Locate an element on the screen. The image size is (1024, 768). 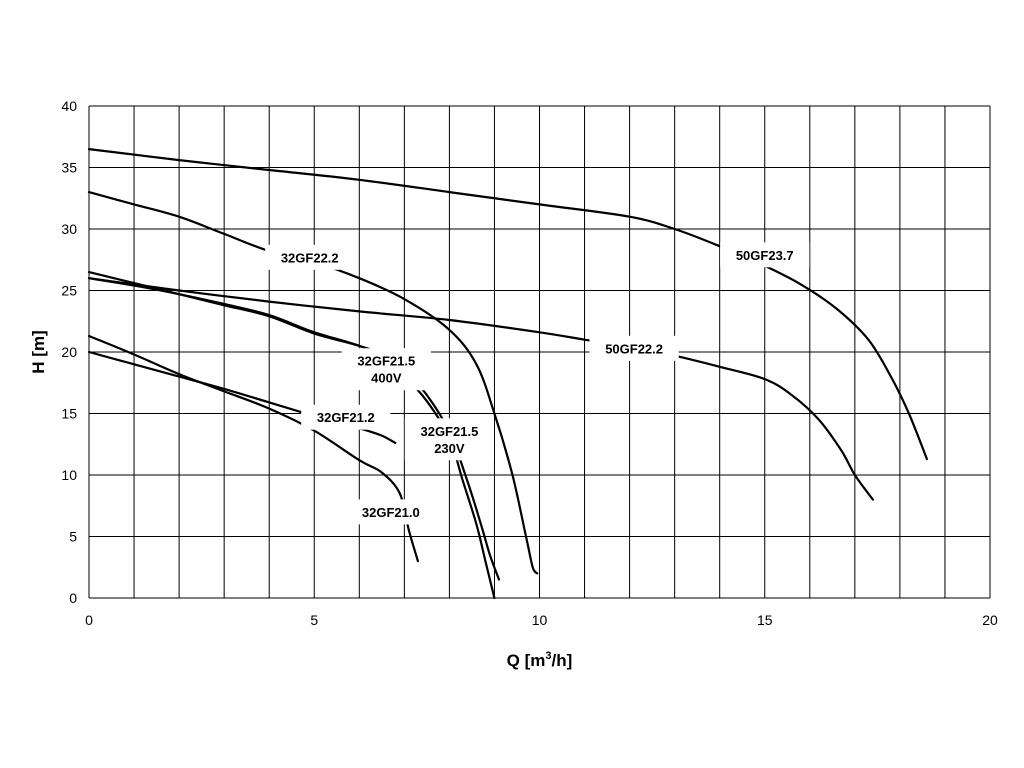
y-tick-label: 10 is located at coordinates (69, 475).